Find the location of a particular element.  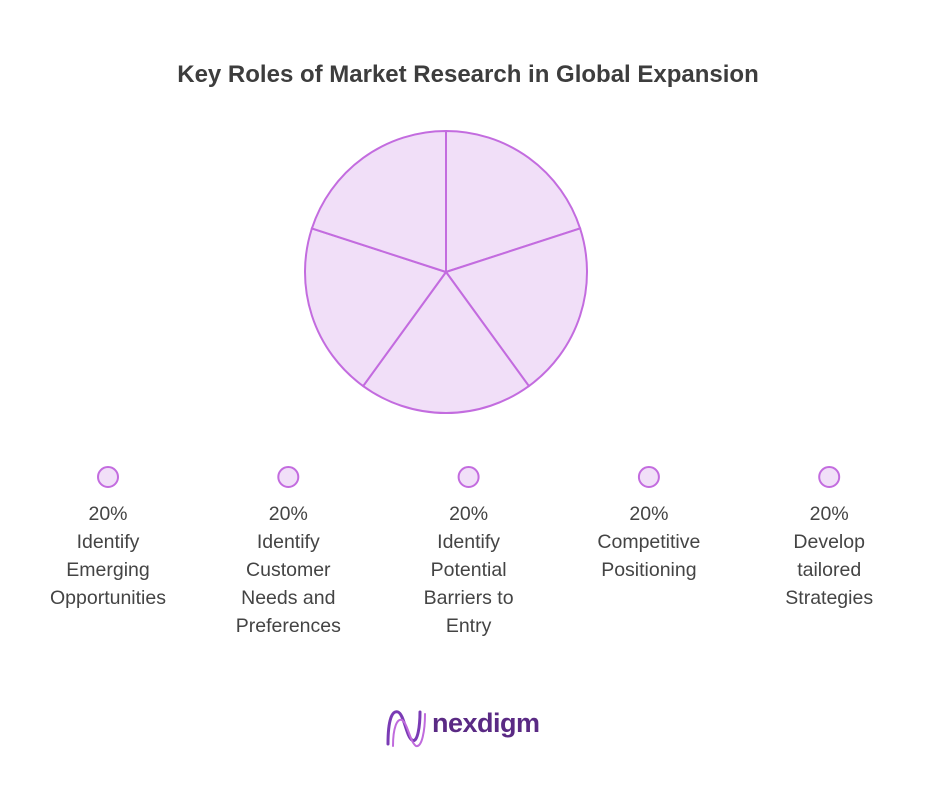

logo-icon is located at coordinates (406, 729).